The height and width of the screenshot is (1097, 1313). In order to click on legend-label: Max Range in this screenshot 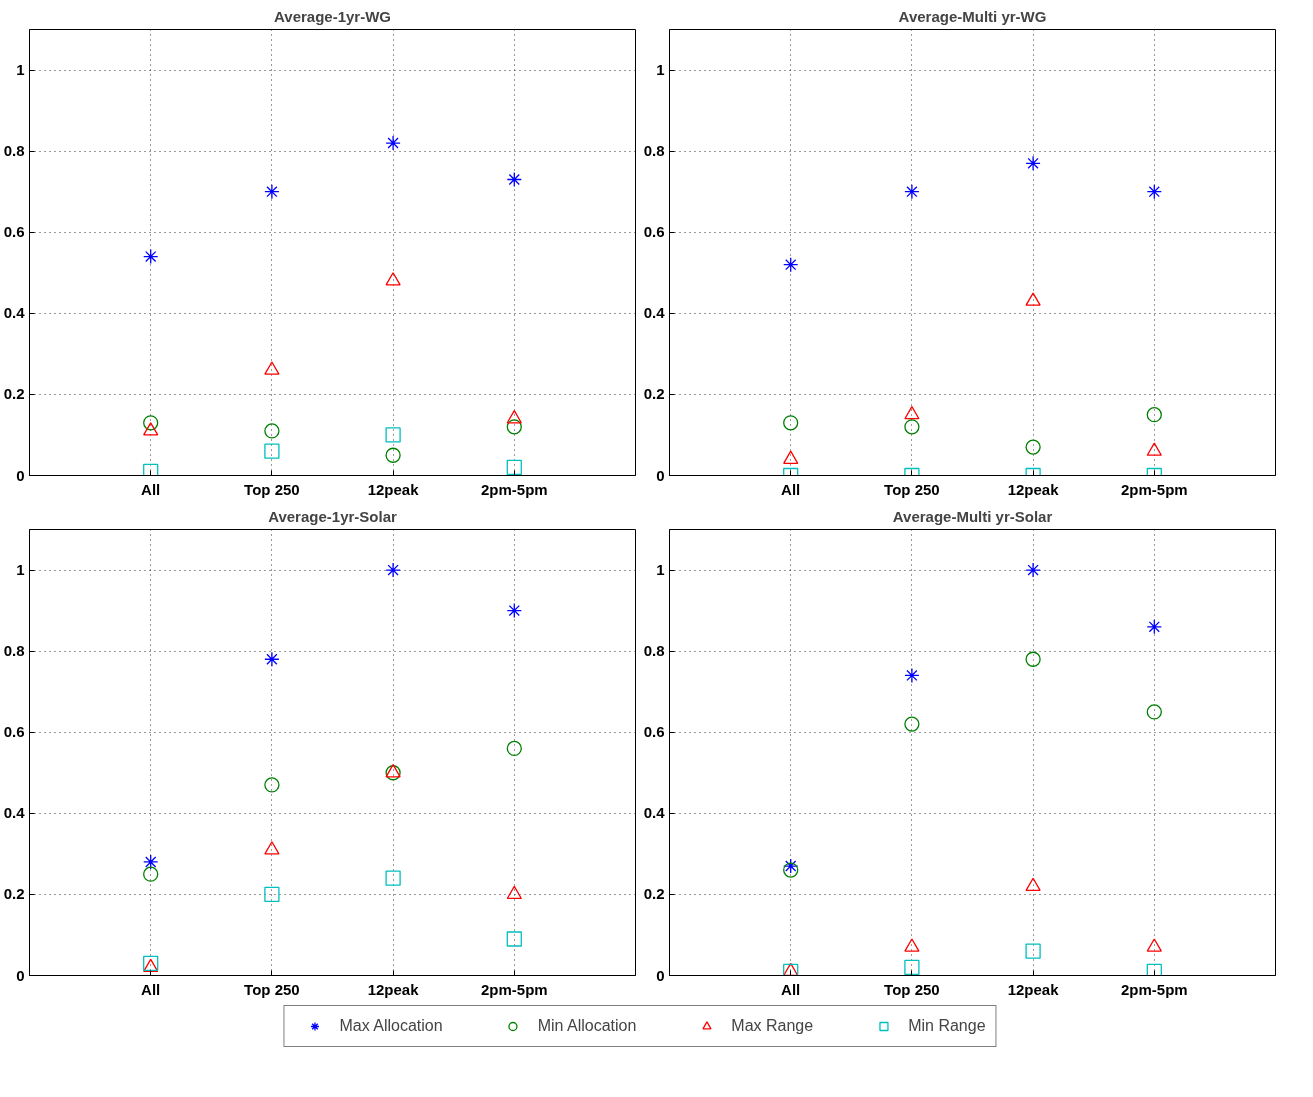, I will do `click(772, 1026)`.